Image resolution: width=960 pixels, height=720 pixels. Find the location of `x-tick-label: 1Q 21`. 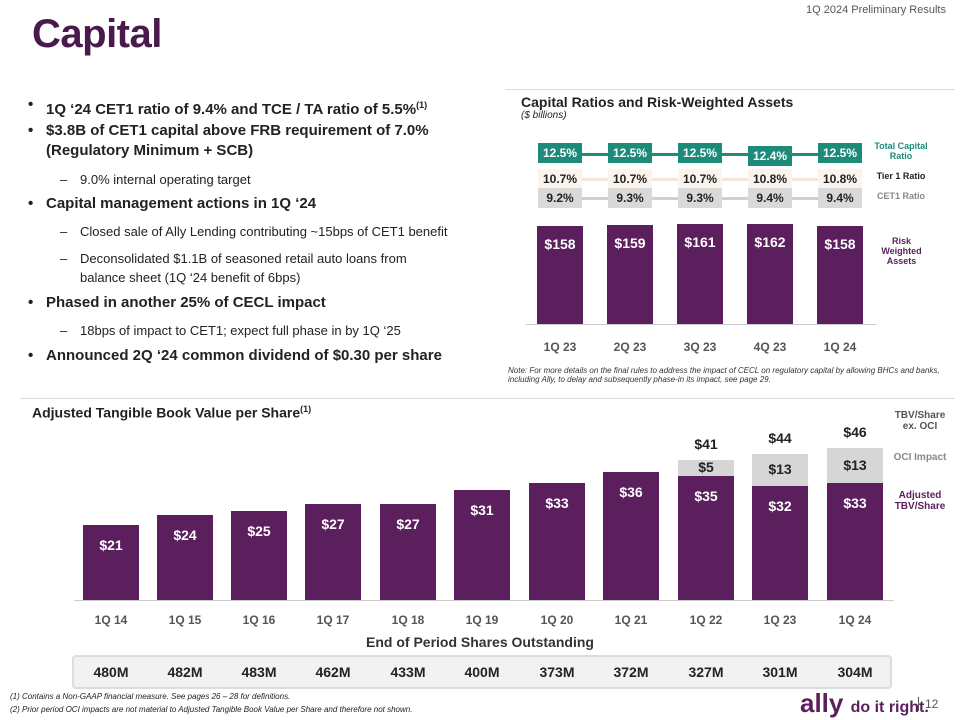

x-tick-label: 1Q 21 is located at coordinates (631, 620).